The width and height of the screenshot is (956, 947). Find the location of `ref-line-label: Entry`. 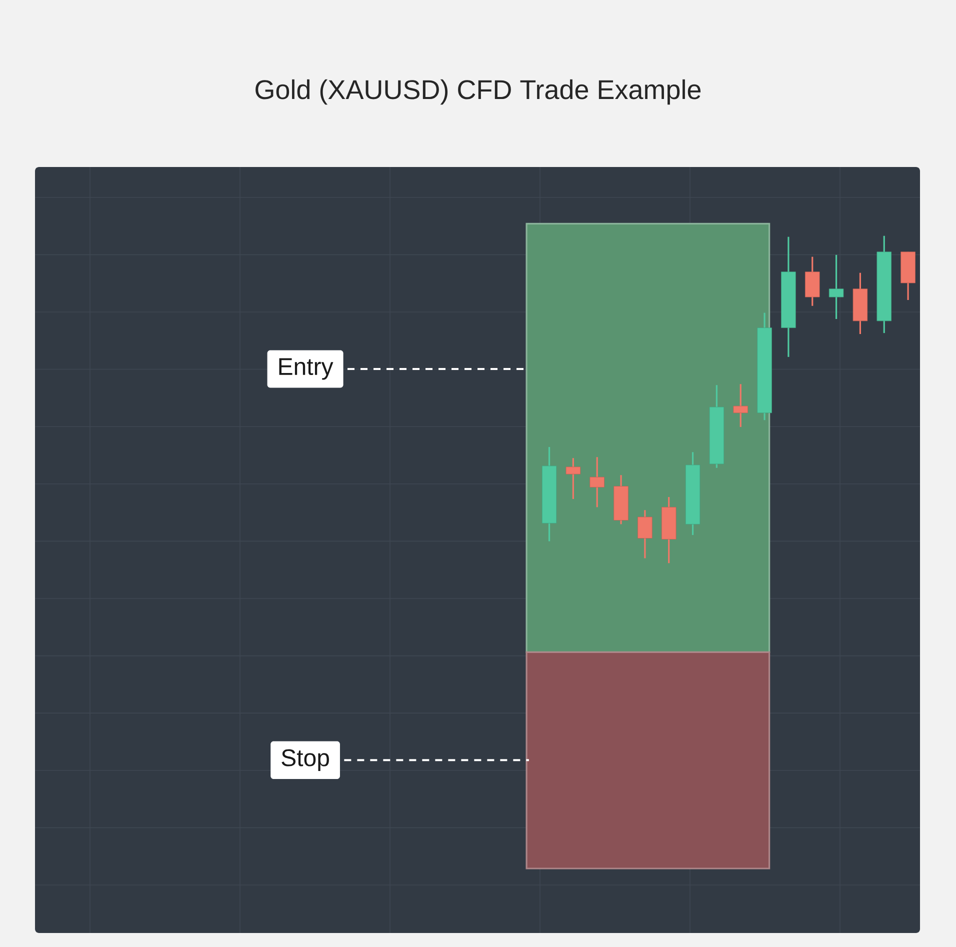

ref-line-label: Entry is located at coordinates (306, 369).